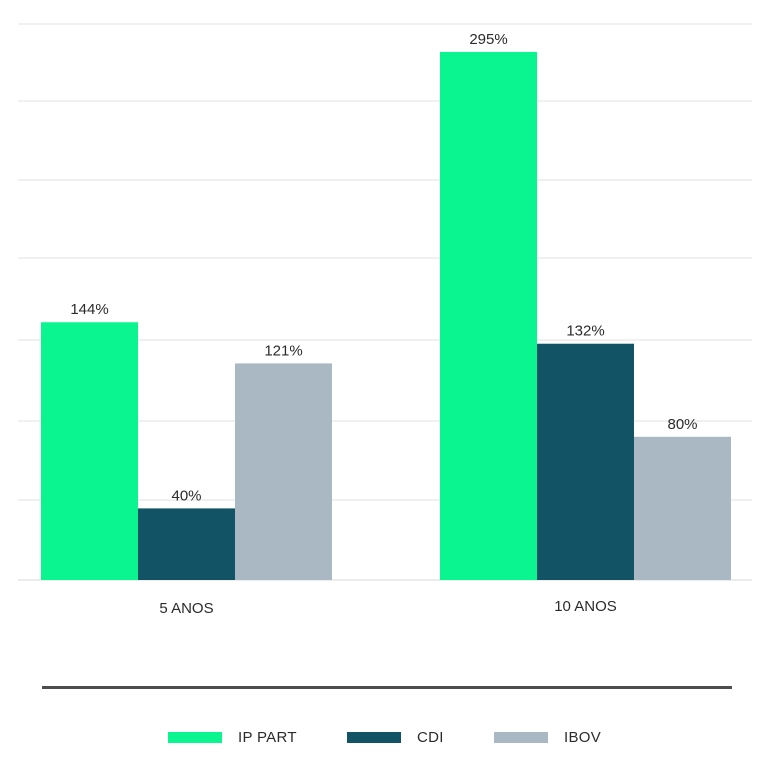  Describe the element at coordinates (585, 331) in the screenshot. I see `value-label-cdi-10-anos: 132%` at that location.